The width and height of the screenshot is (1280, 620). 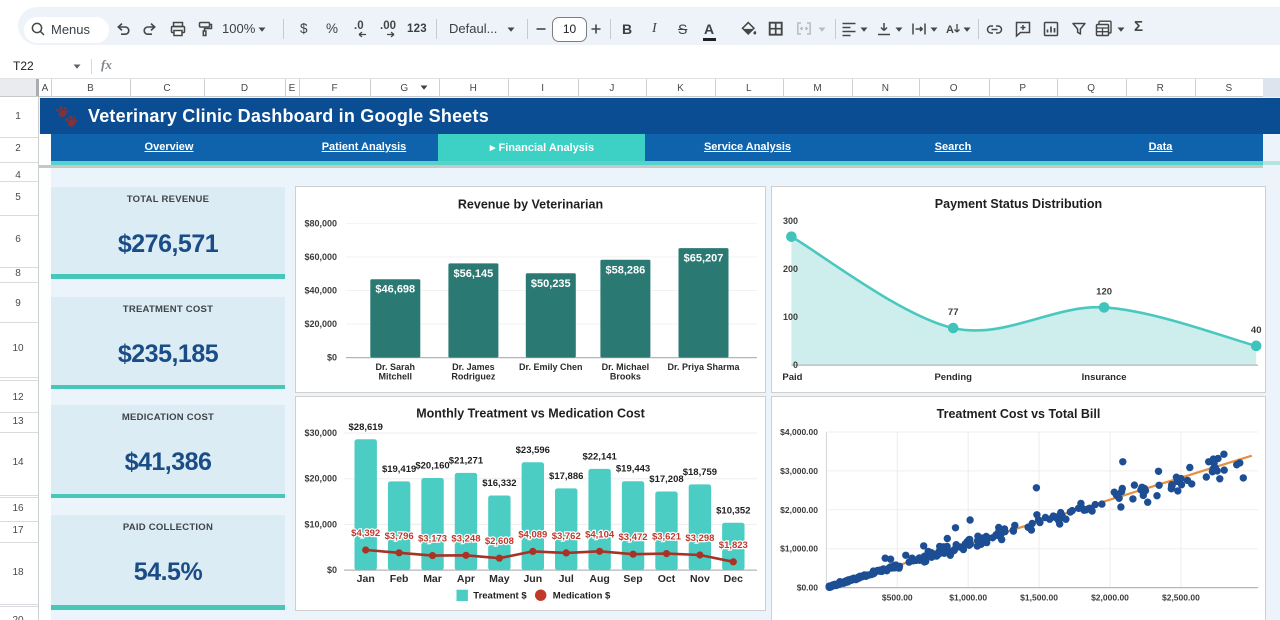 What do you see at coordinates (566, 476) in the screenshot?
I see `svg-text: $17,886` at bounding box center [566, 476].